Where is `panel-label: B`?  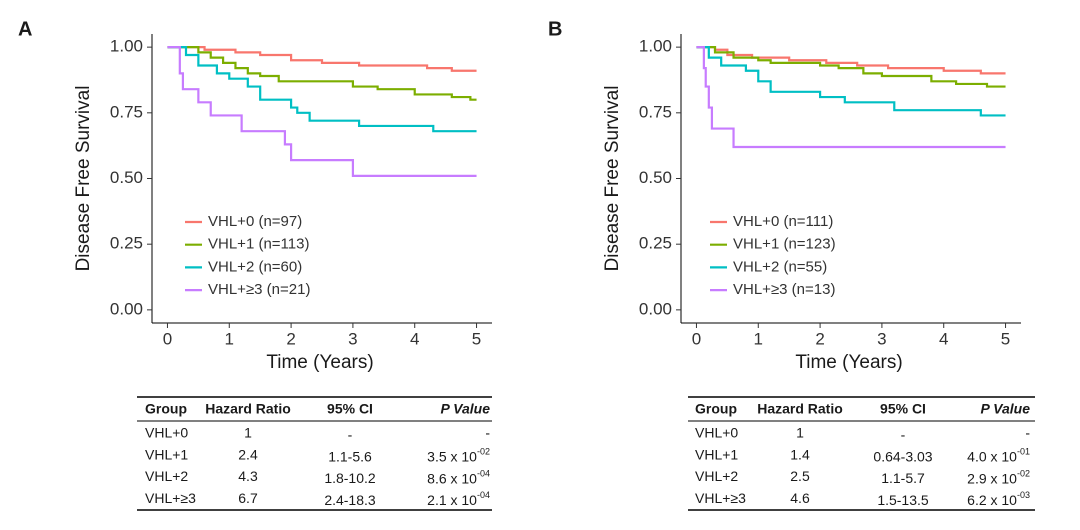 panel-label: B is located at coordinates (555, 29).